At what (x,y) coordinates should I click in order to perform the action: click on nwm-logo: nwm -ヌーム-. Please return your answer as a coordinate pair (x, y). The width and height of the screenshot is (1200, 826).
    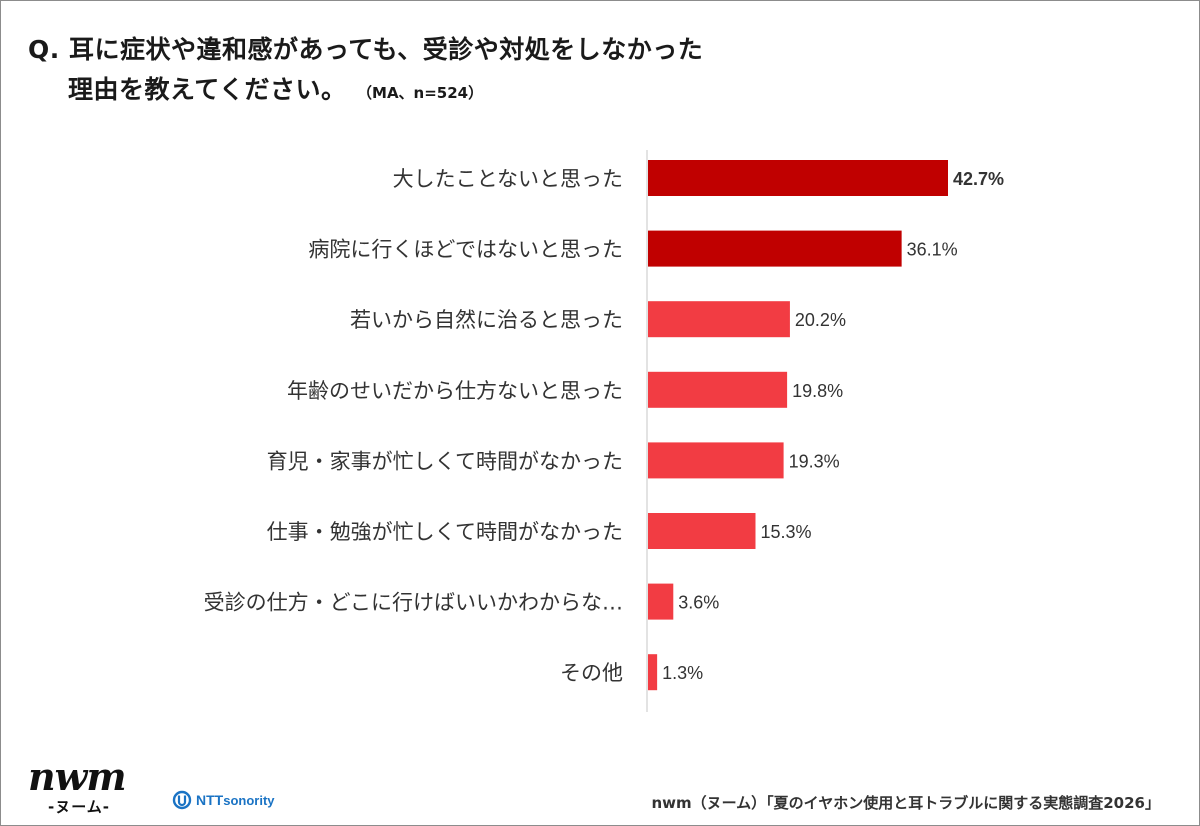
    Looking at the image, I should click on (93, 787).